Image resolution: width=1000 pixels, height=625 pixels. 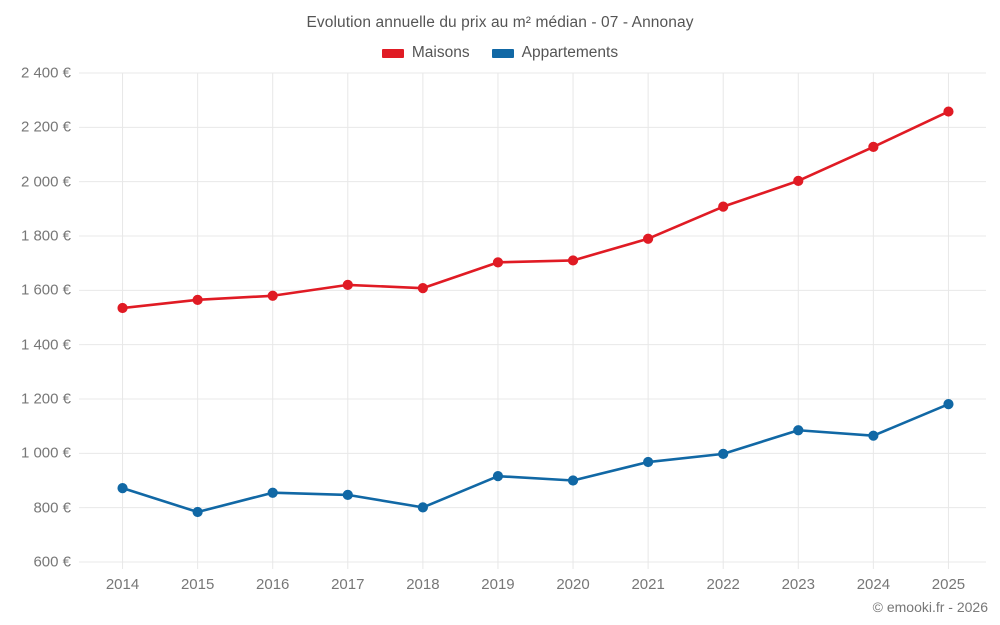 What do you see at coordinates (798, 584) in the screenshot?
I see `x-axis-tick-label: 2023` at bounding box center [798, 584].